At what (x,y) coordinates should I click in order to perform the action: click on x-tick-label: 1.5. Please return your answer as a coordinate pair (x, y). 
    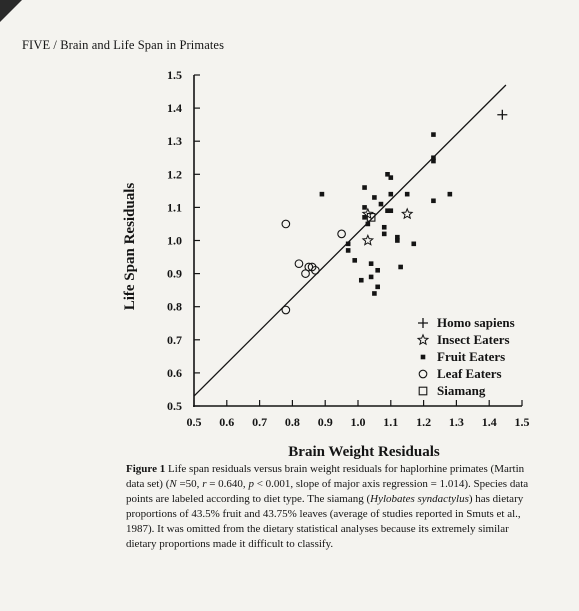
    Looking at the image, I should click on (522, 422).